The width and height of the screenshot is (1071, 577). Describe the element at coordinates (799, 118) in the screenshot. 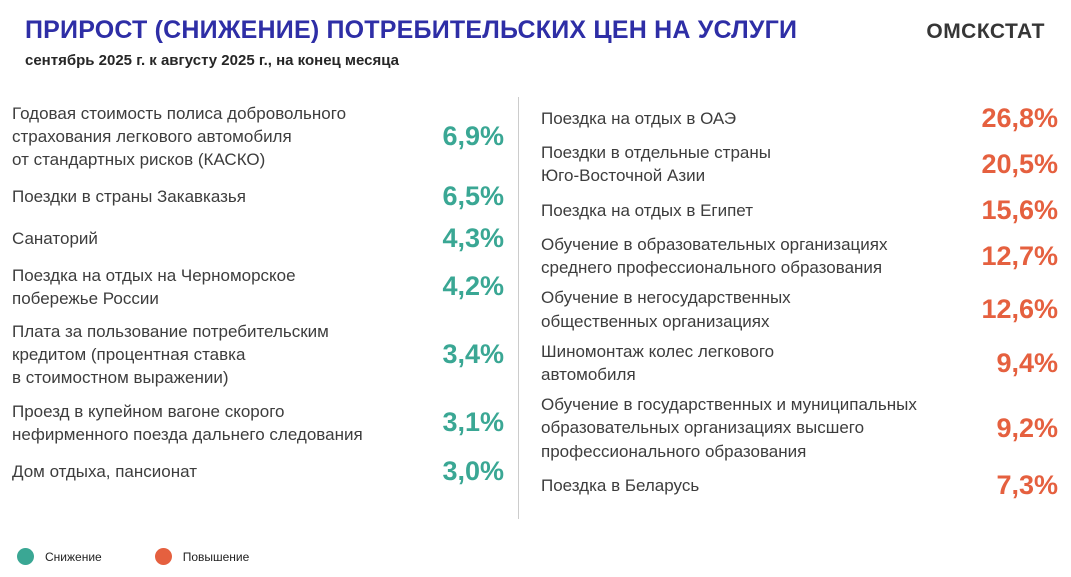

I see `service-row: Поездка на отдых в ОАЭ 26,8%` at that location.